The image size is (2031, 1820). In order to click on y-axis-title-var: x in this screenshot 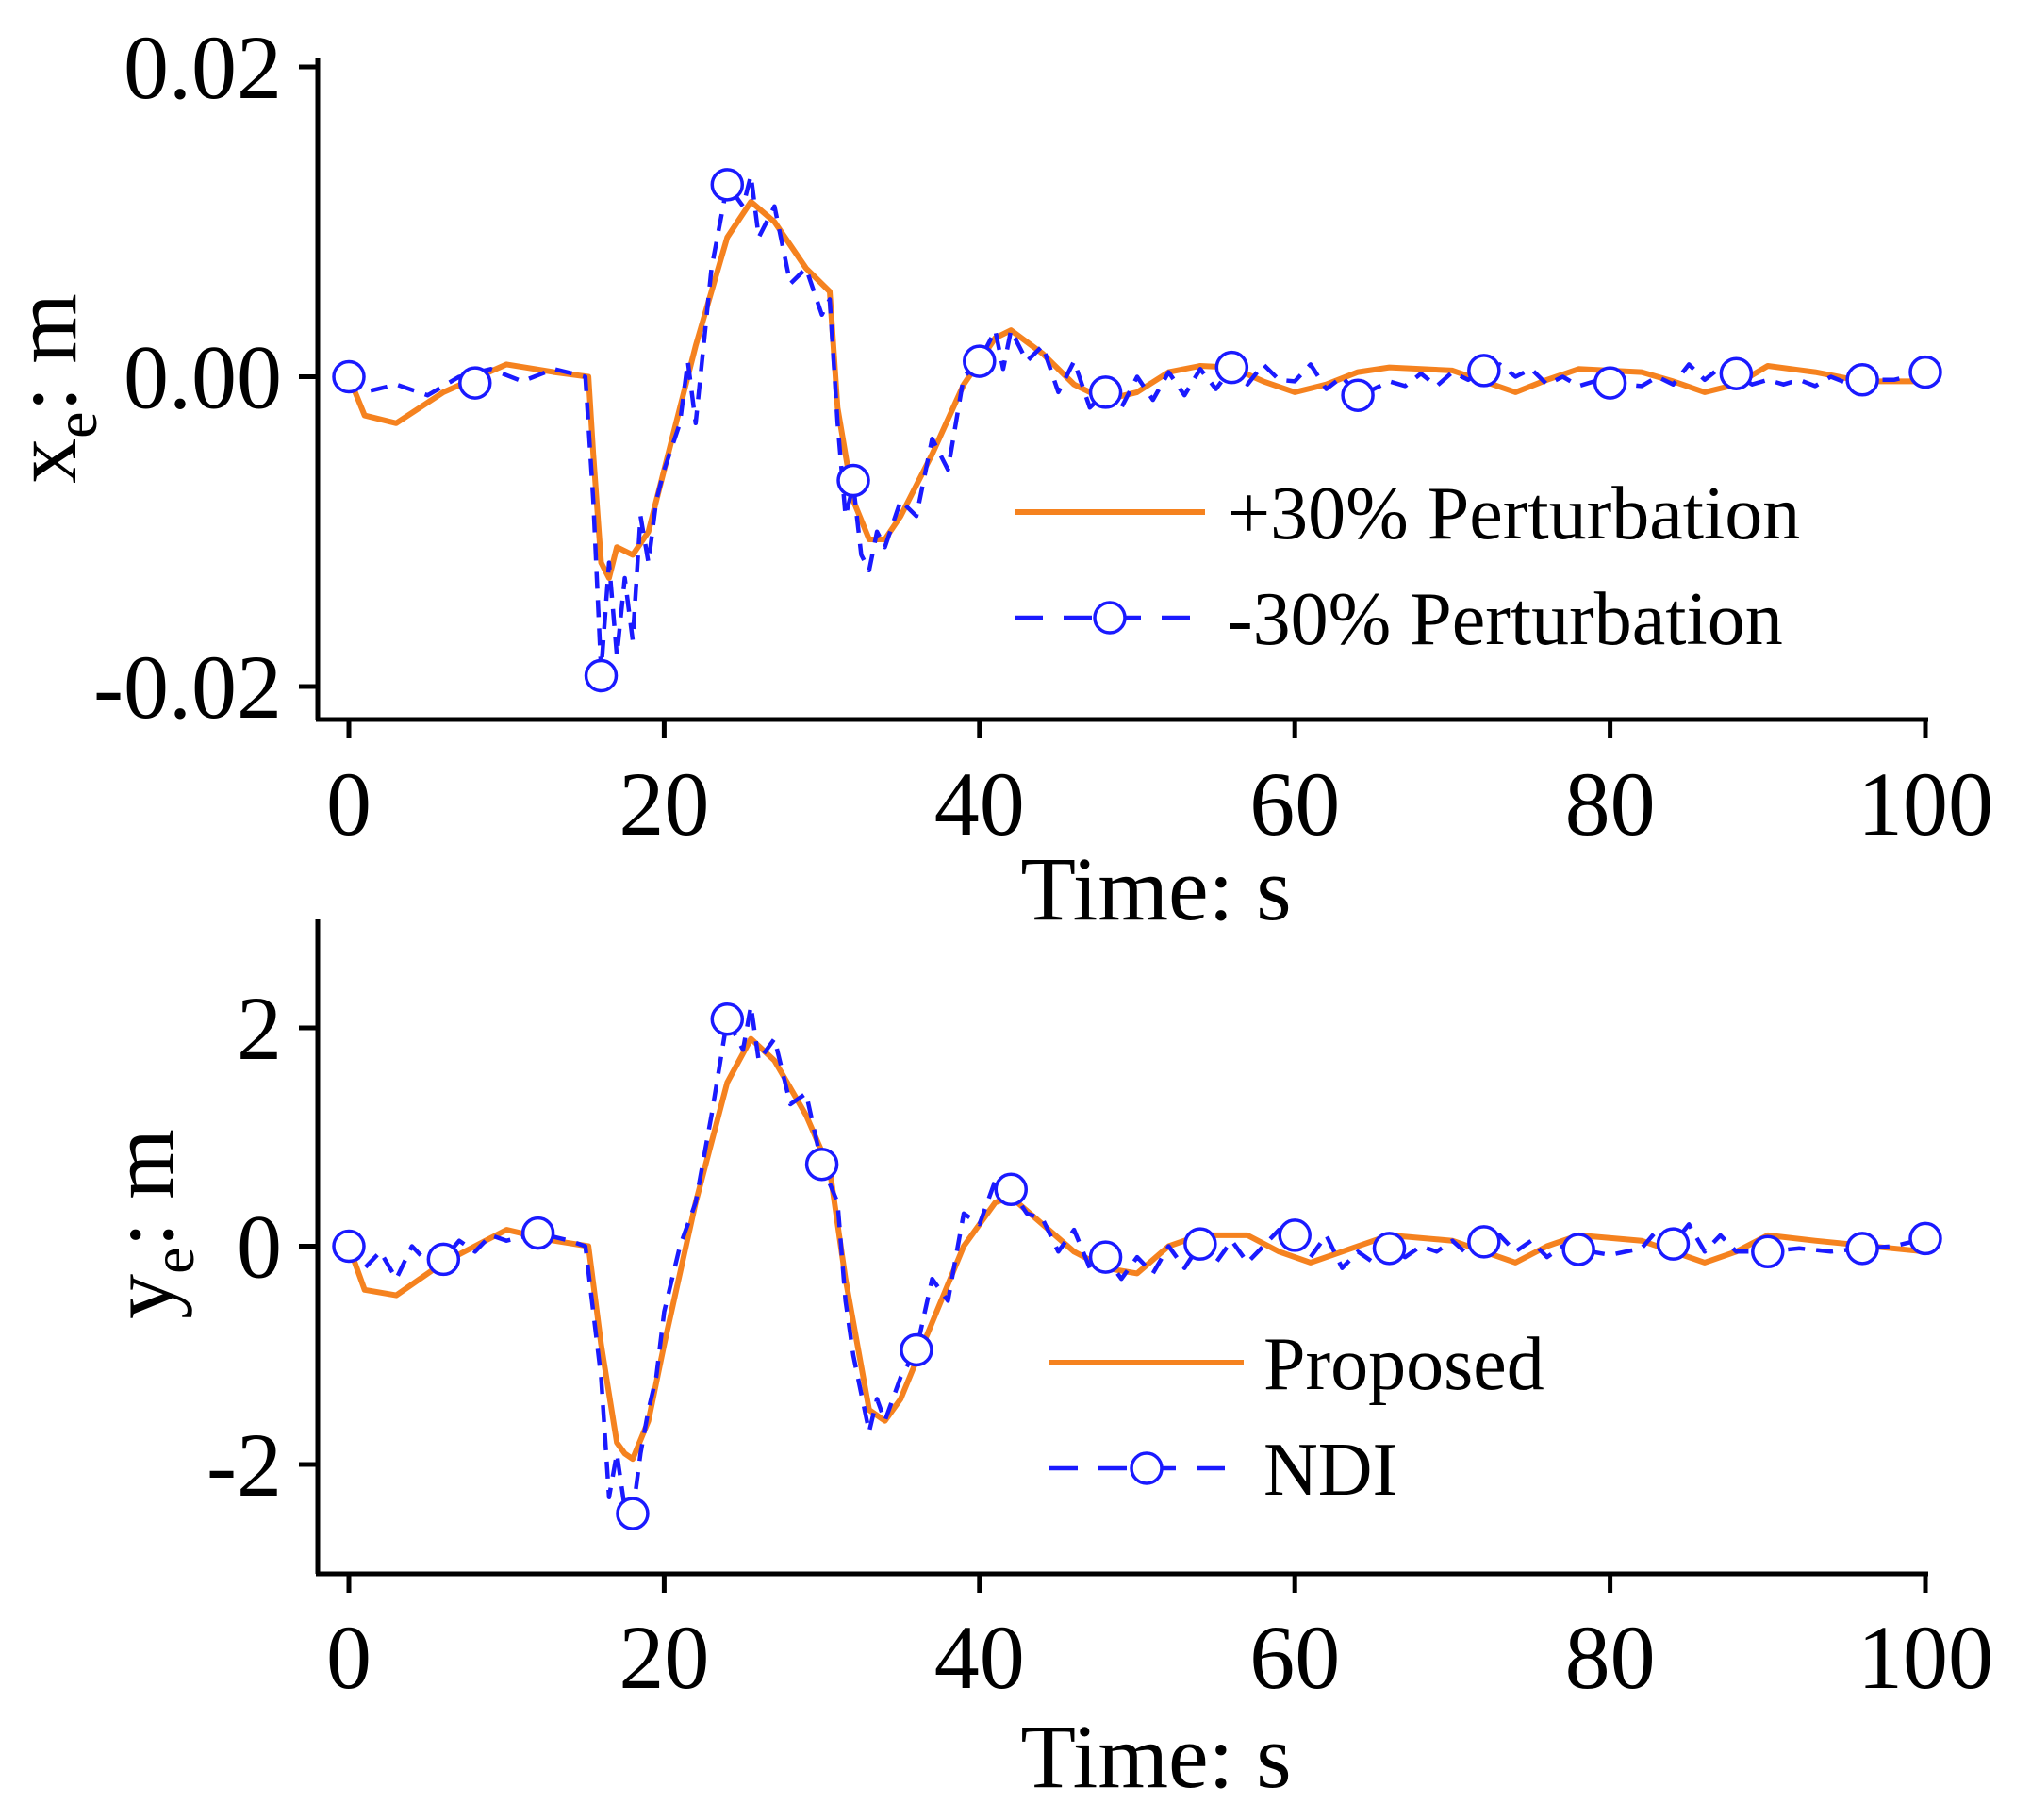, I will do `click(47, 461)`.